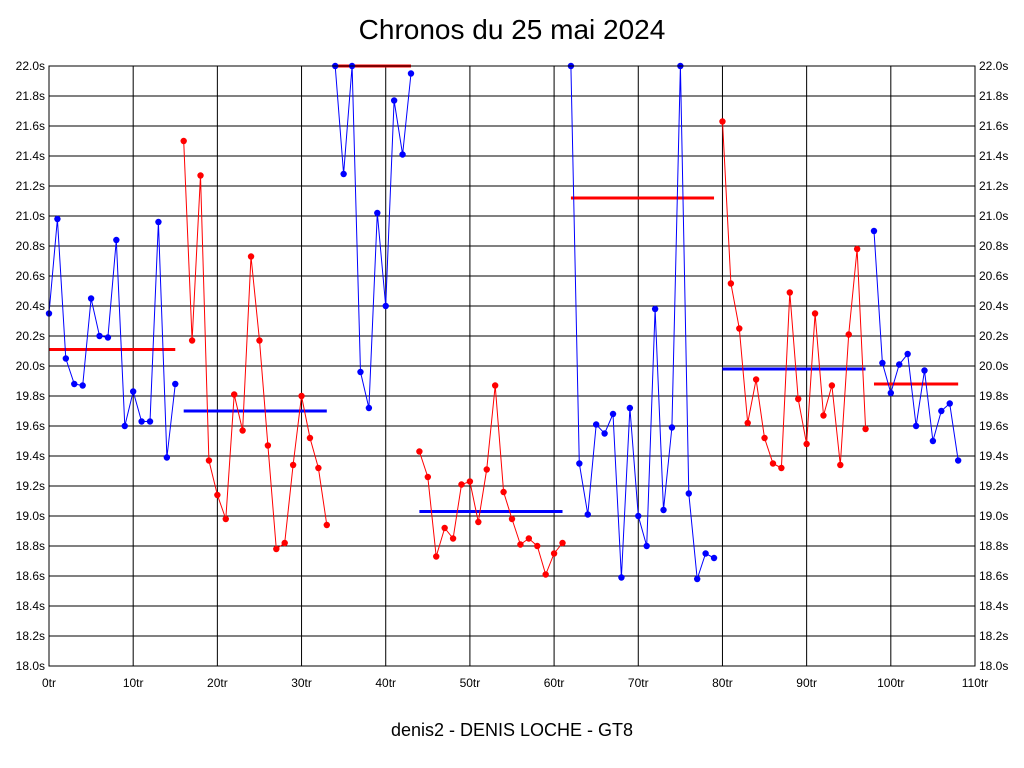  Describe the element at coordinates (30, 216) in the screenshot. I see `y-tick-label-left: 21.0s` at that location.